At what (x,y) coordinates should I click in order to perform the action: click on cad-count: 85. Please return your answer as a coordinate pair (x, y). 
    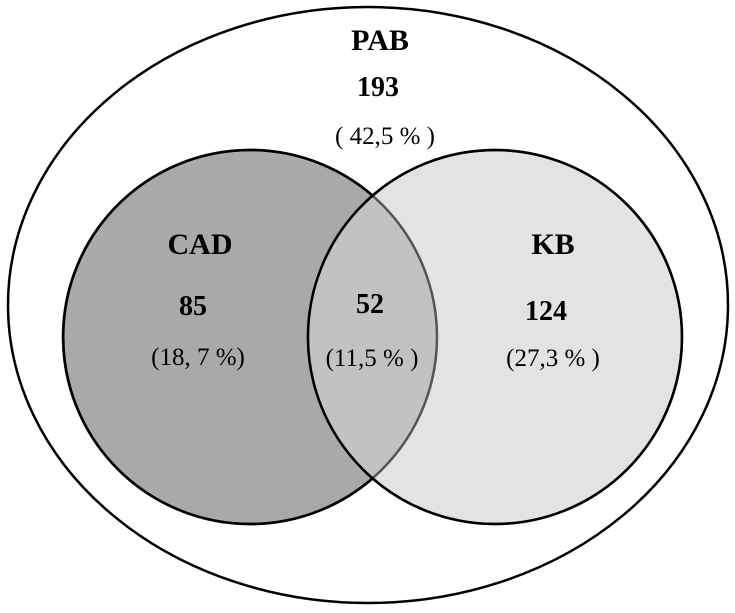
    Looking at the image, I should click on (193, 306).